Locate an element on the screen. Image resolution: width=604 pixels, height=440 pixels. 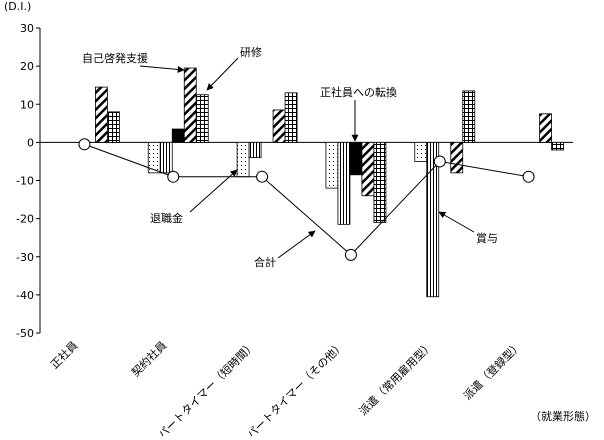
x-tick-label: パートタイマー（短時間） is located at coordinates (206, 387).